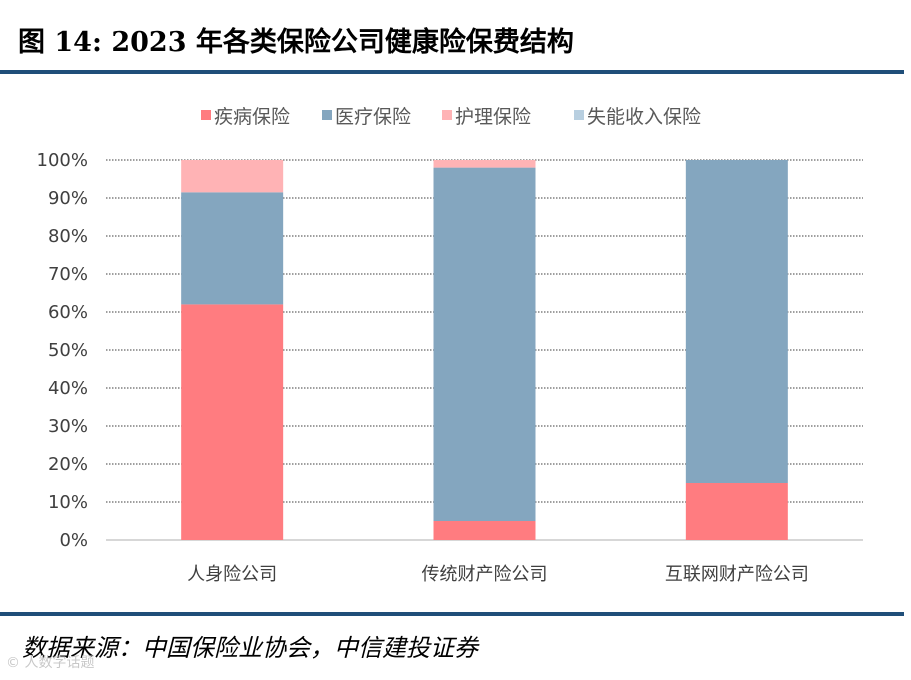 The height and width of the screenshot is (680, 911). I want to click on title-rule, so click(452, 72).